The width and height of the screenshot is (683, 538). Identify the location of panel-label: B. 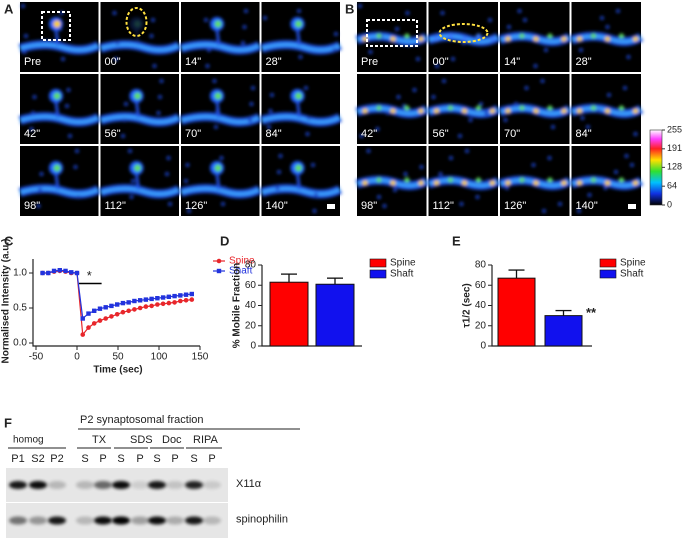
(349, 8).